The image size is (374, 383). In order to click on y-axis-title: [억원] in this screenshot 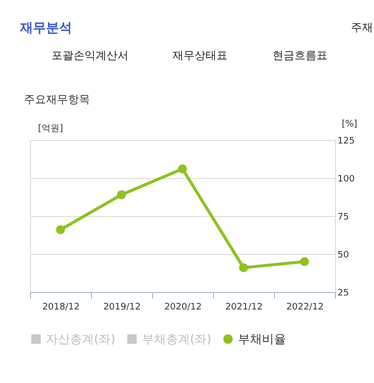, I will do `click(51, 129)`.